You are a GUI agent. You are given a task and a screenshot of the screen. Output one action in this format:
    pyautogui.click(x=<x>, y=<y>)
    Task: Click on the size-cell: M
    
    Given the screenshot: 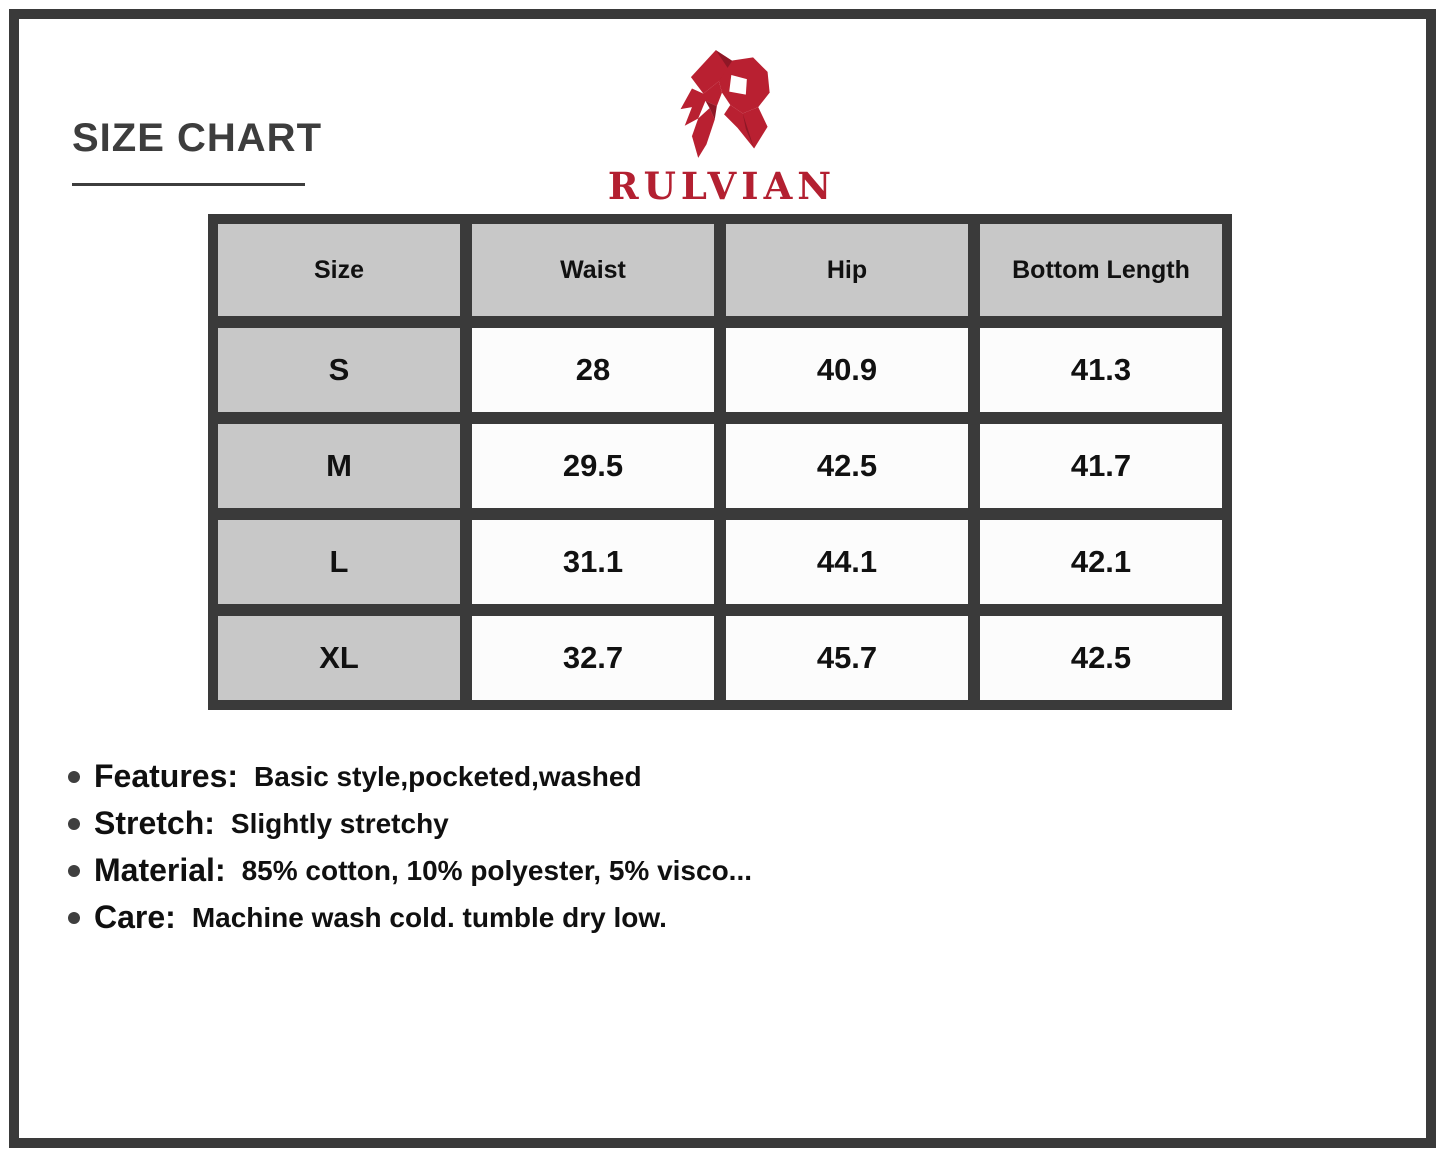 What is the action you would take?
    pyautogui.click(x=339, y=466)
    